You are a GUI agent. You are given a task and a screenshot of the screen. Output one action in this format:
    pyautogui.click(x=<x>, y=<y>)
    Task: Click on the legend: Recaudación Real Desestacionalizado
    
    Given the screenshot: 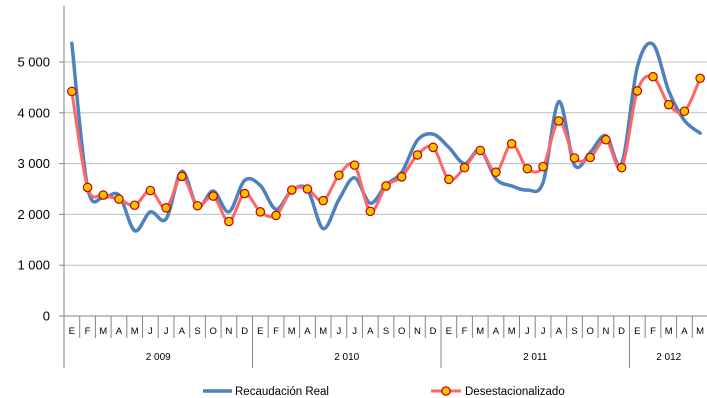 What is the action you would take?
    pyautogui.click(x=384, y=392)
    